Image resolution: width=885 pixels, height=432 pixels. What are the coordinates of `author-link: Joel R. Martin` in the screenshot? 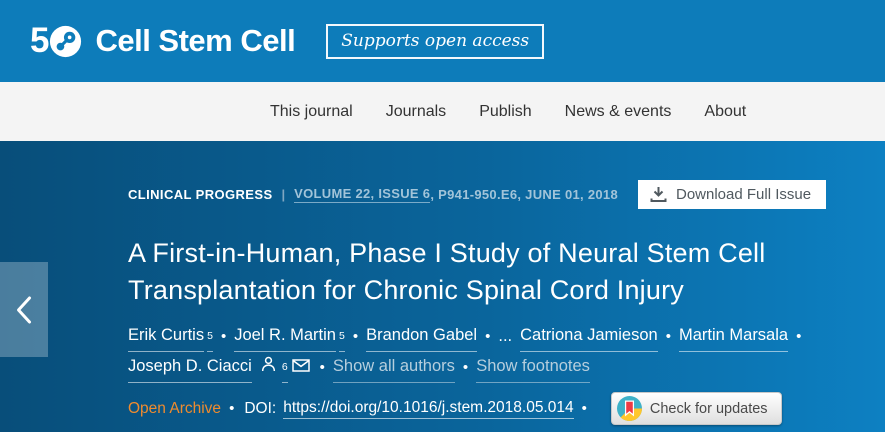 It's located at (285, 336).